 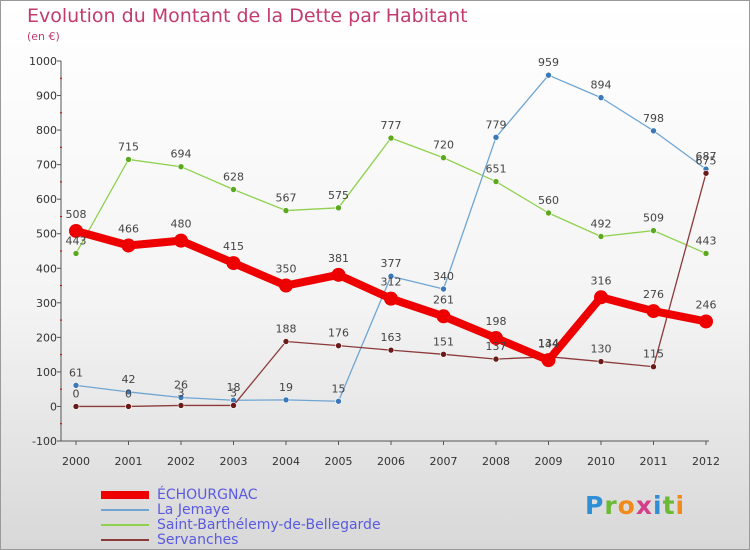 What do you see at coordinates (611, 505) in the screenshot?
I see `logo-letter: r` at bounding box center [611, 505].